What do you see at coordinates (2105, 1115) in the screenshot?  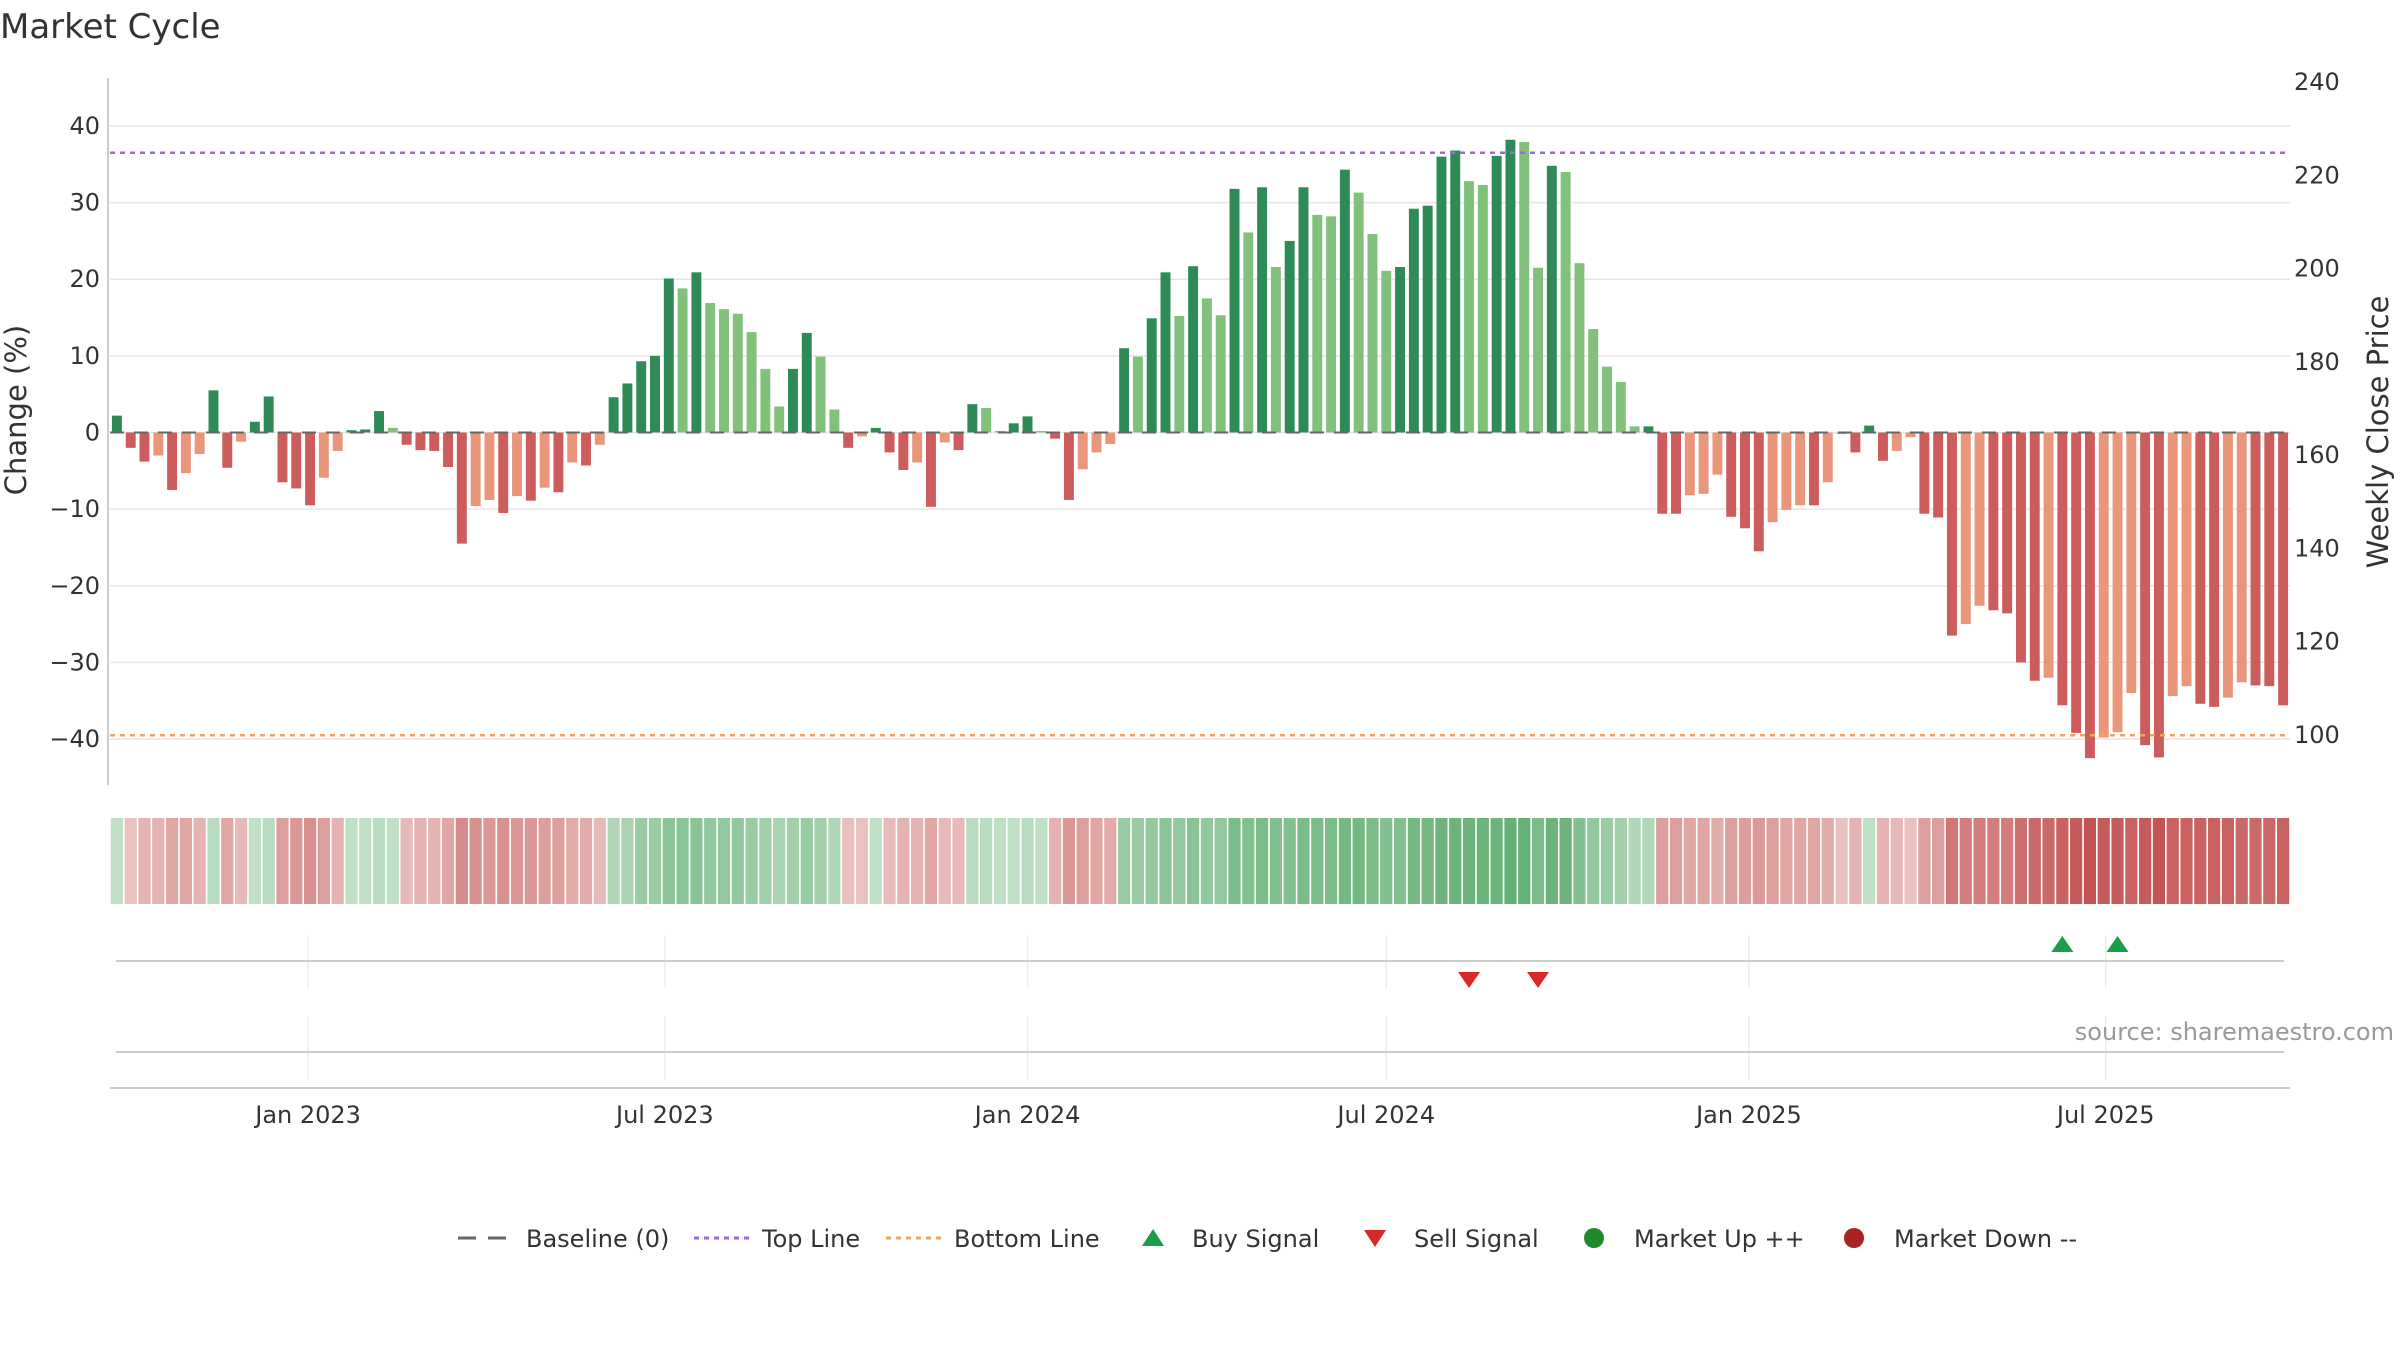 I see `x-tick-label: Jul 2025` at bounding box center [2105, 1115].